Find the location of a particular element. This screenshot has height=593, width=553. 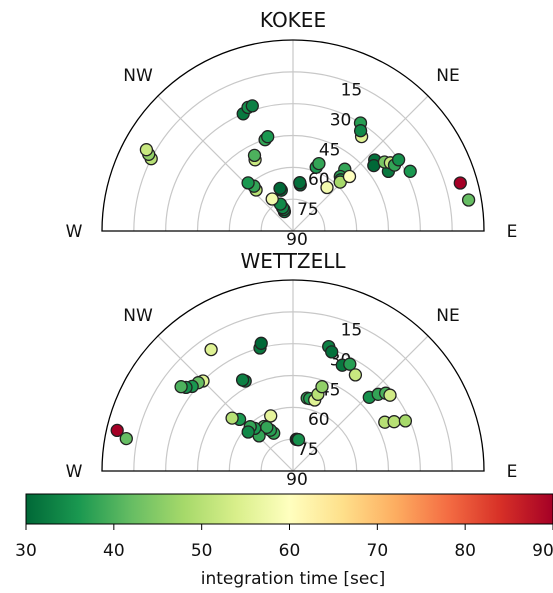

colorbar-label: integration time [sec] is located at coordinates (293, 579).